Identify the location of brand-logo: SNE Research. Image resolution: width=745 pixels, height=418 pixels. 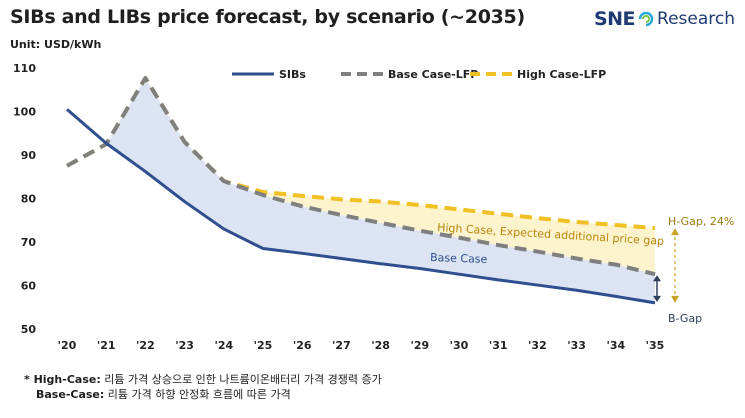
(664, 19).